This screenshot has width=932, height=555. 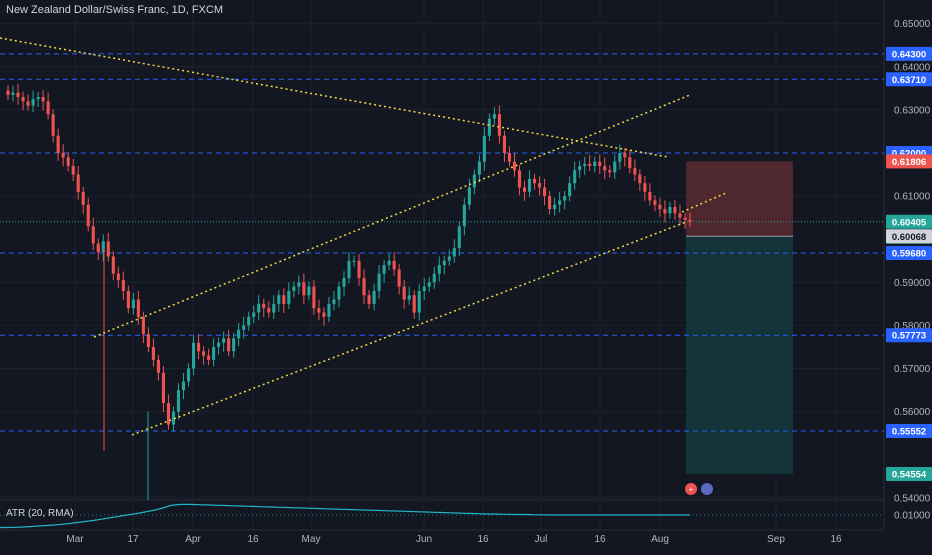 I want to click on x-tick-label: Jul, so click(x=541, y=539).